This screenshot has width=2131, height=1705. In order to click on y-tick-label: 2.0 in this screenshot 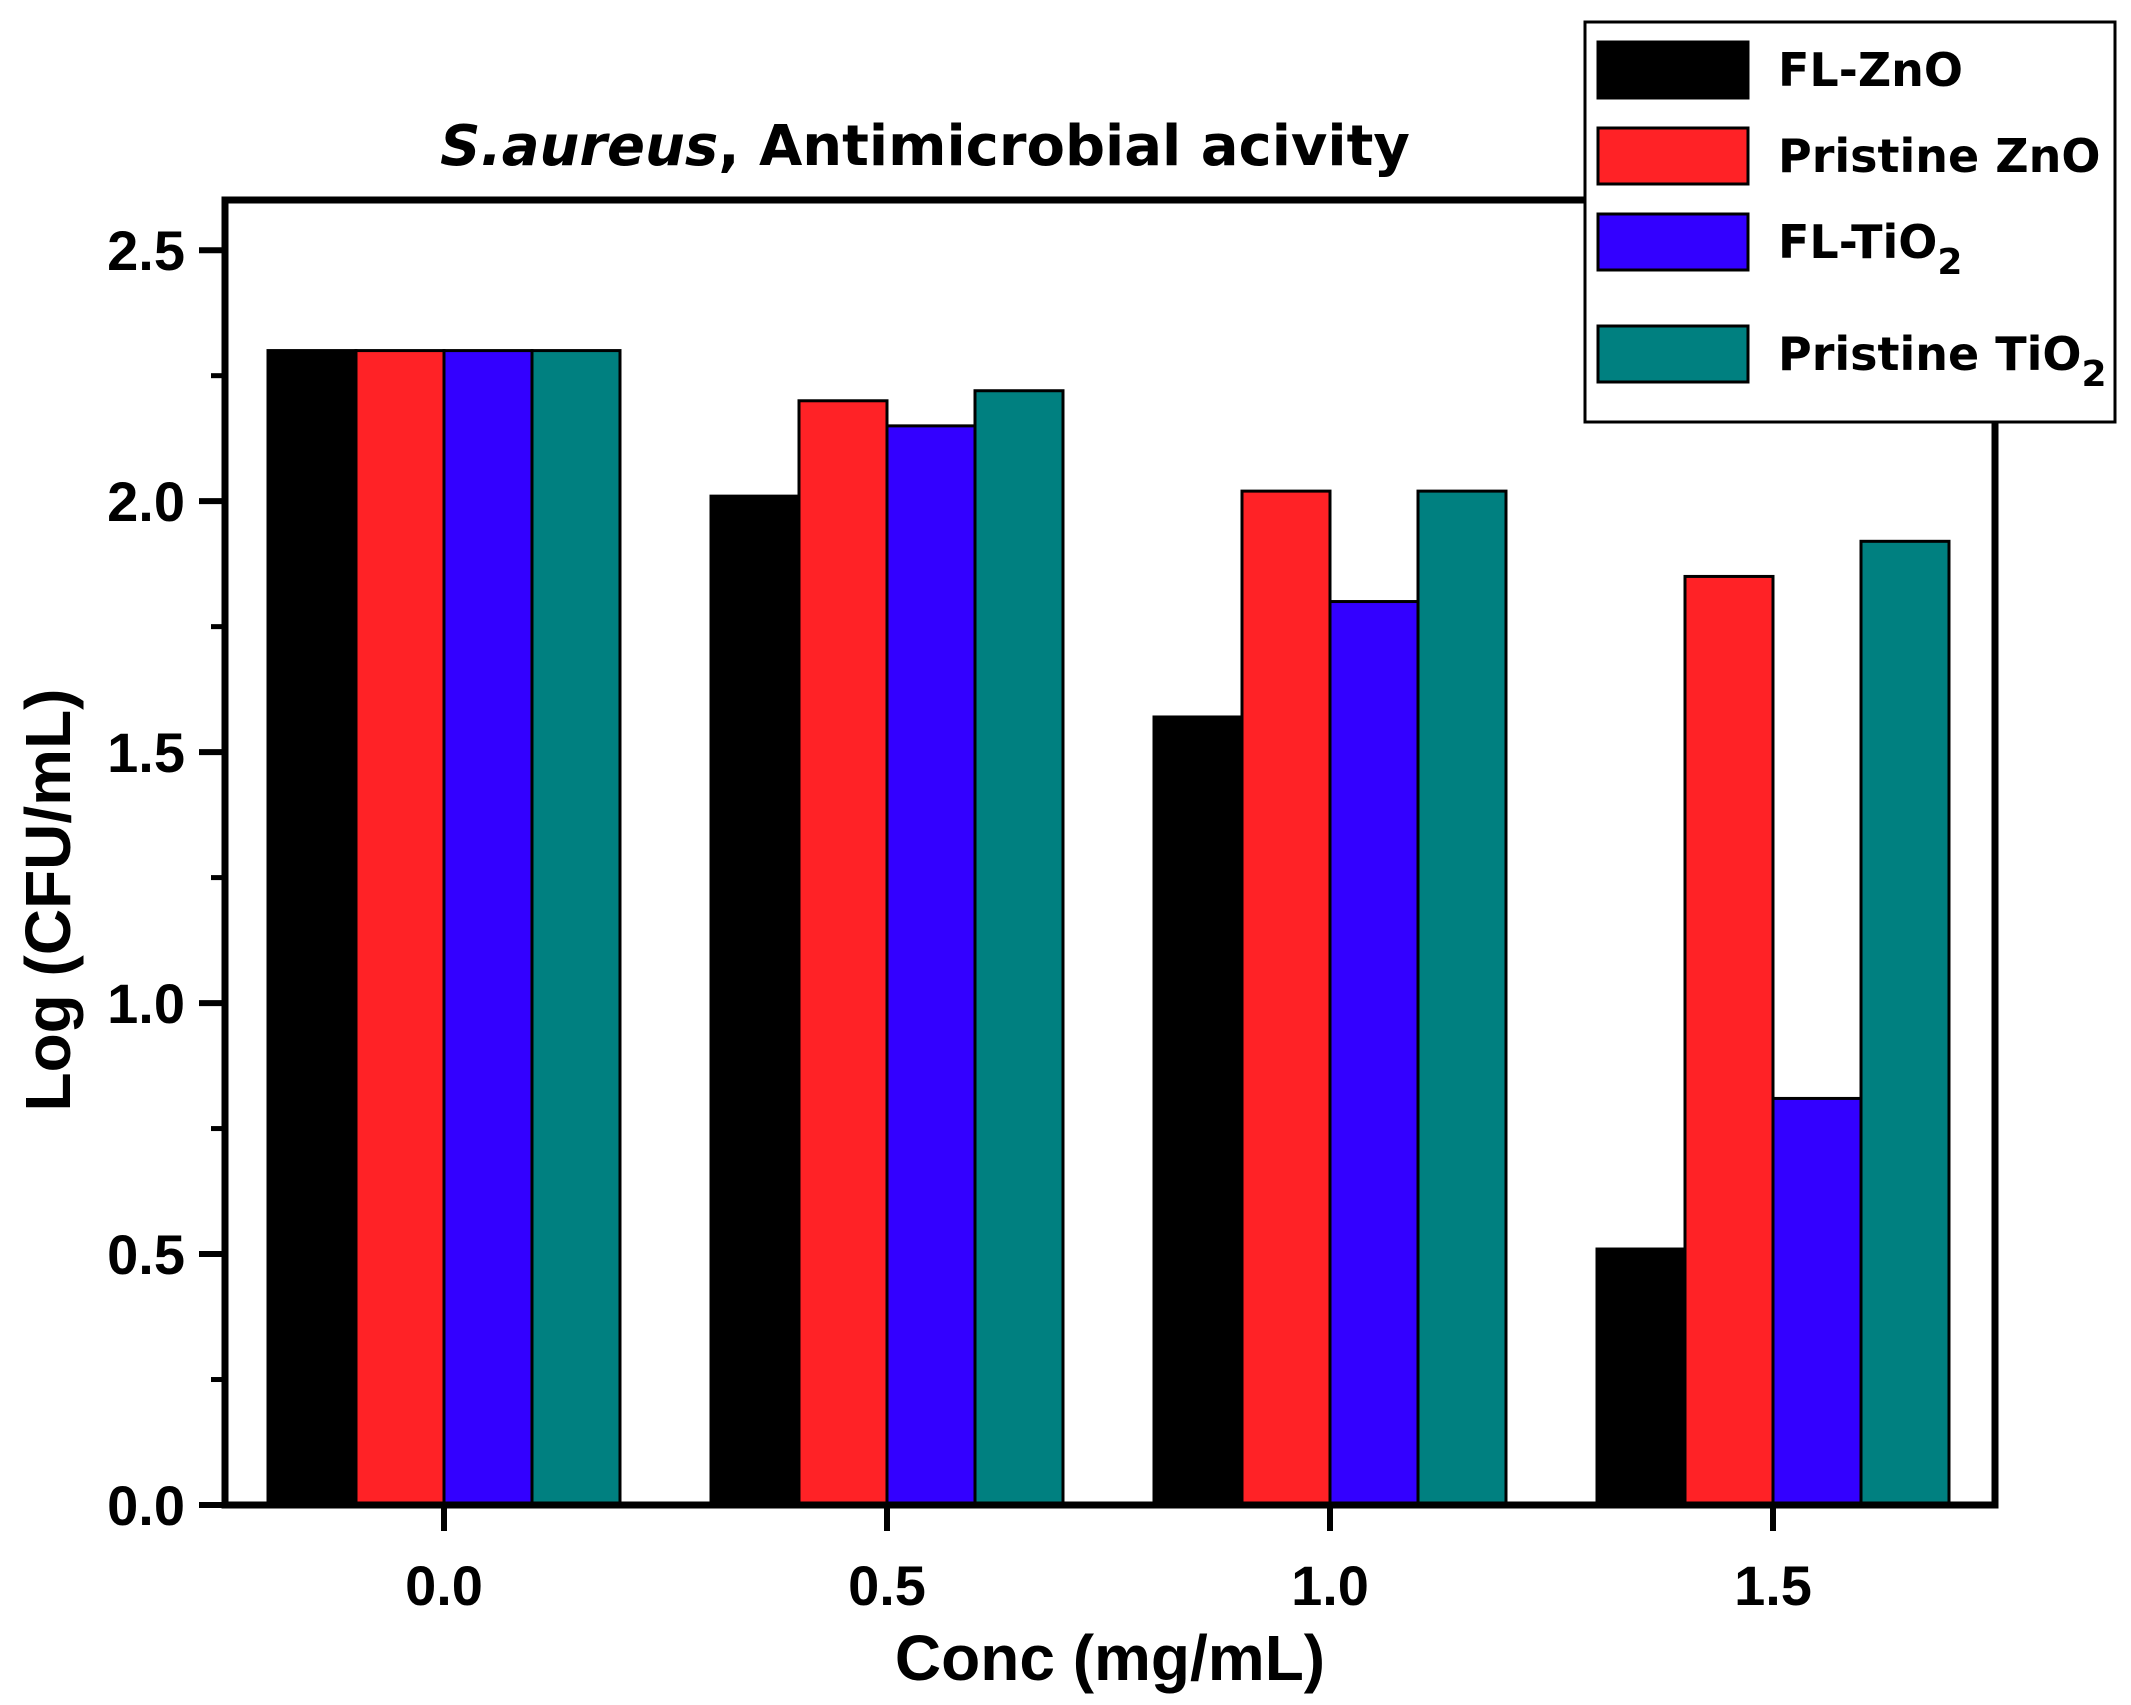, I will do `click(146, 501)`.